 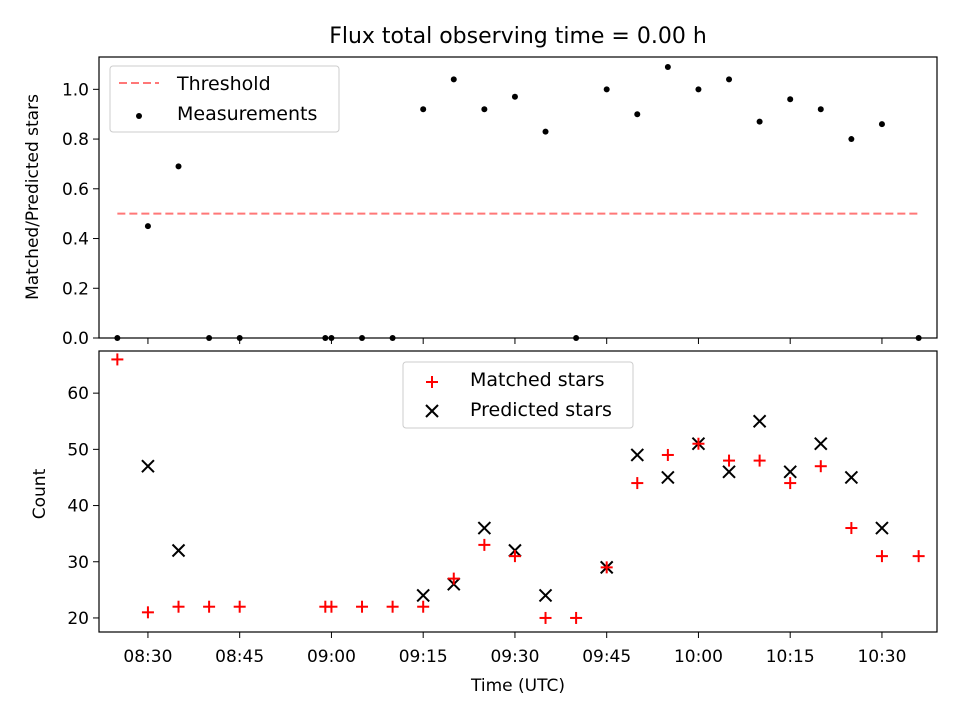 I want to click on x-tick-label: 08:45, so click(x=239, y=657).